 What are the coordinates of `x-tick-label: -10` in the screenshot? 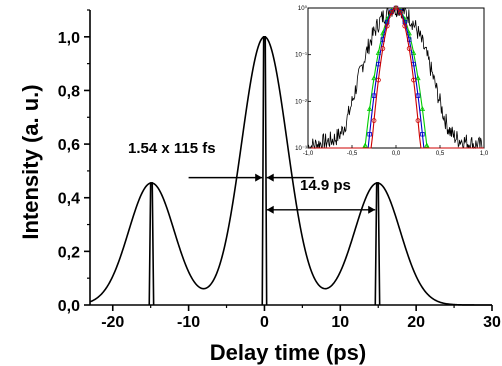 It's located at (188, 322).